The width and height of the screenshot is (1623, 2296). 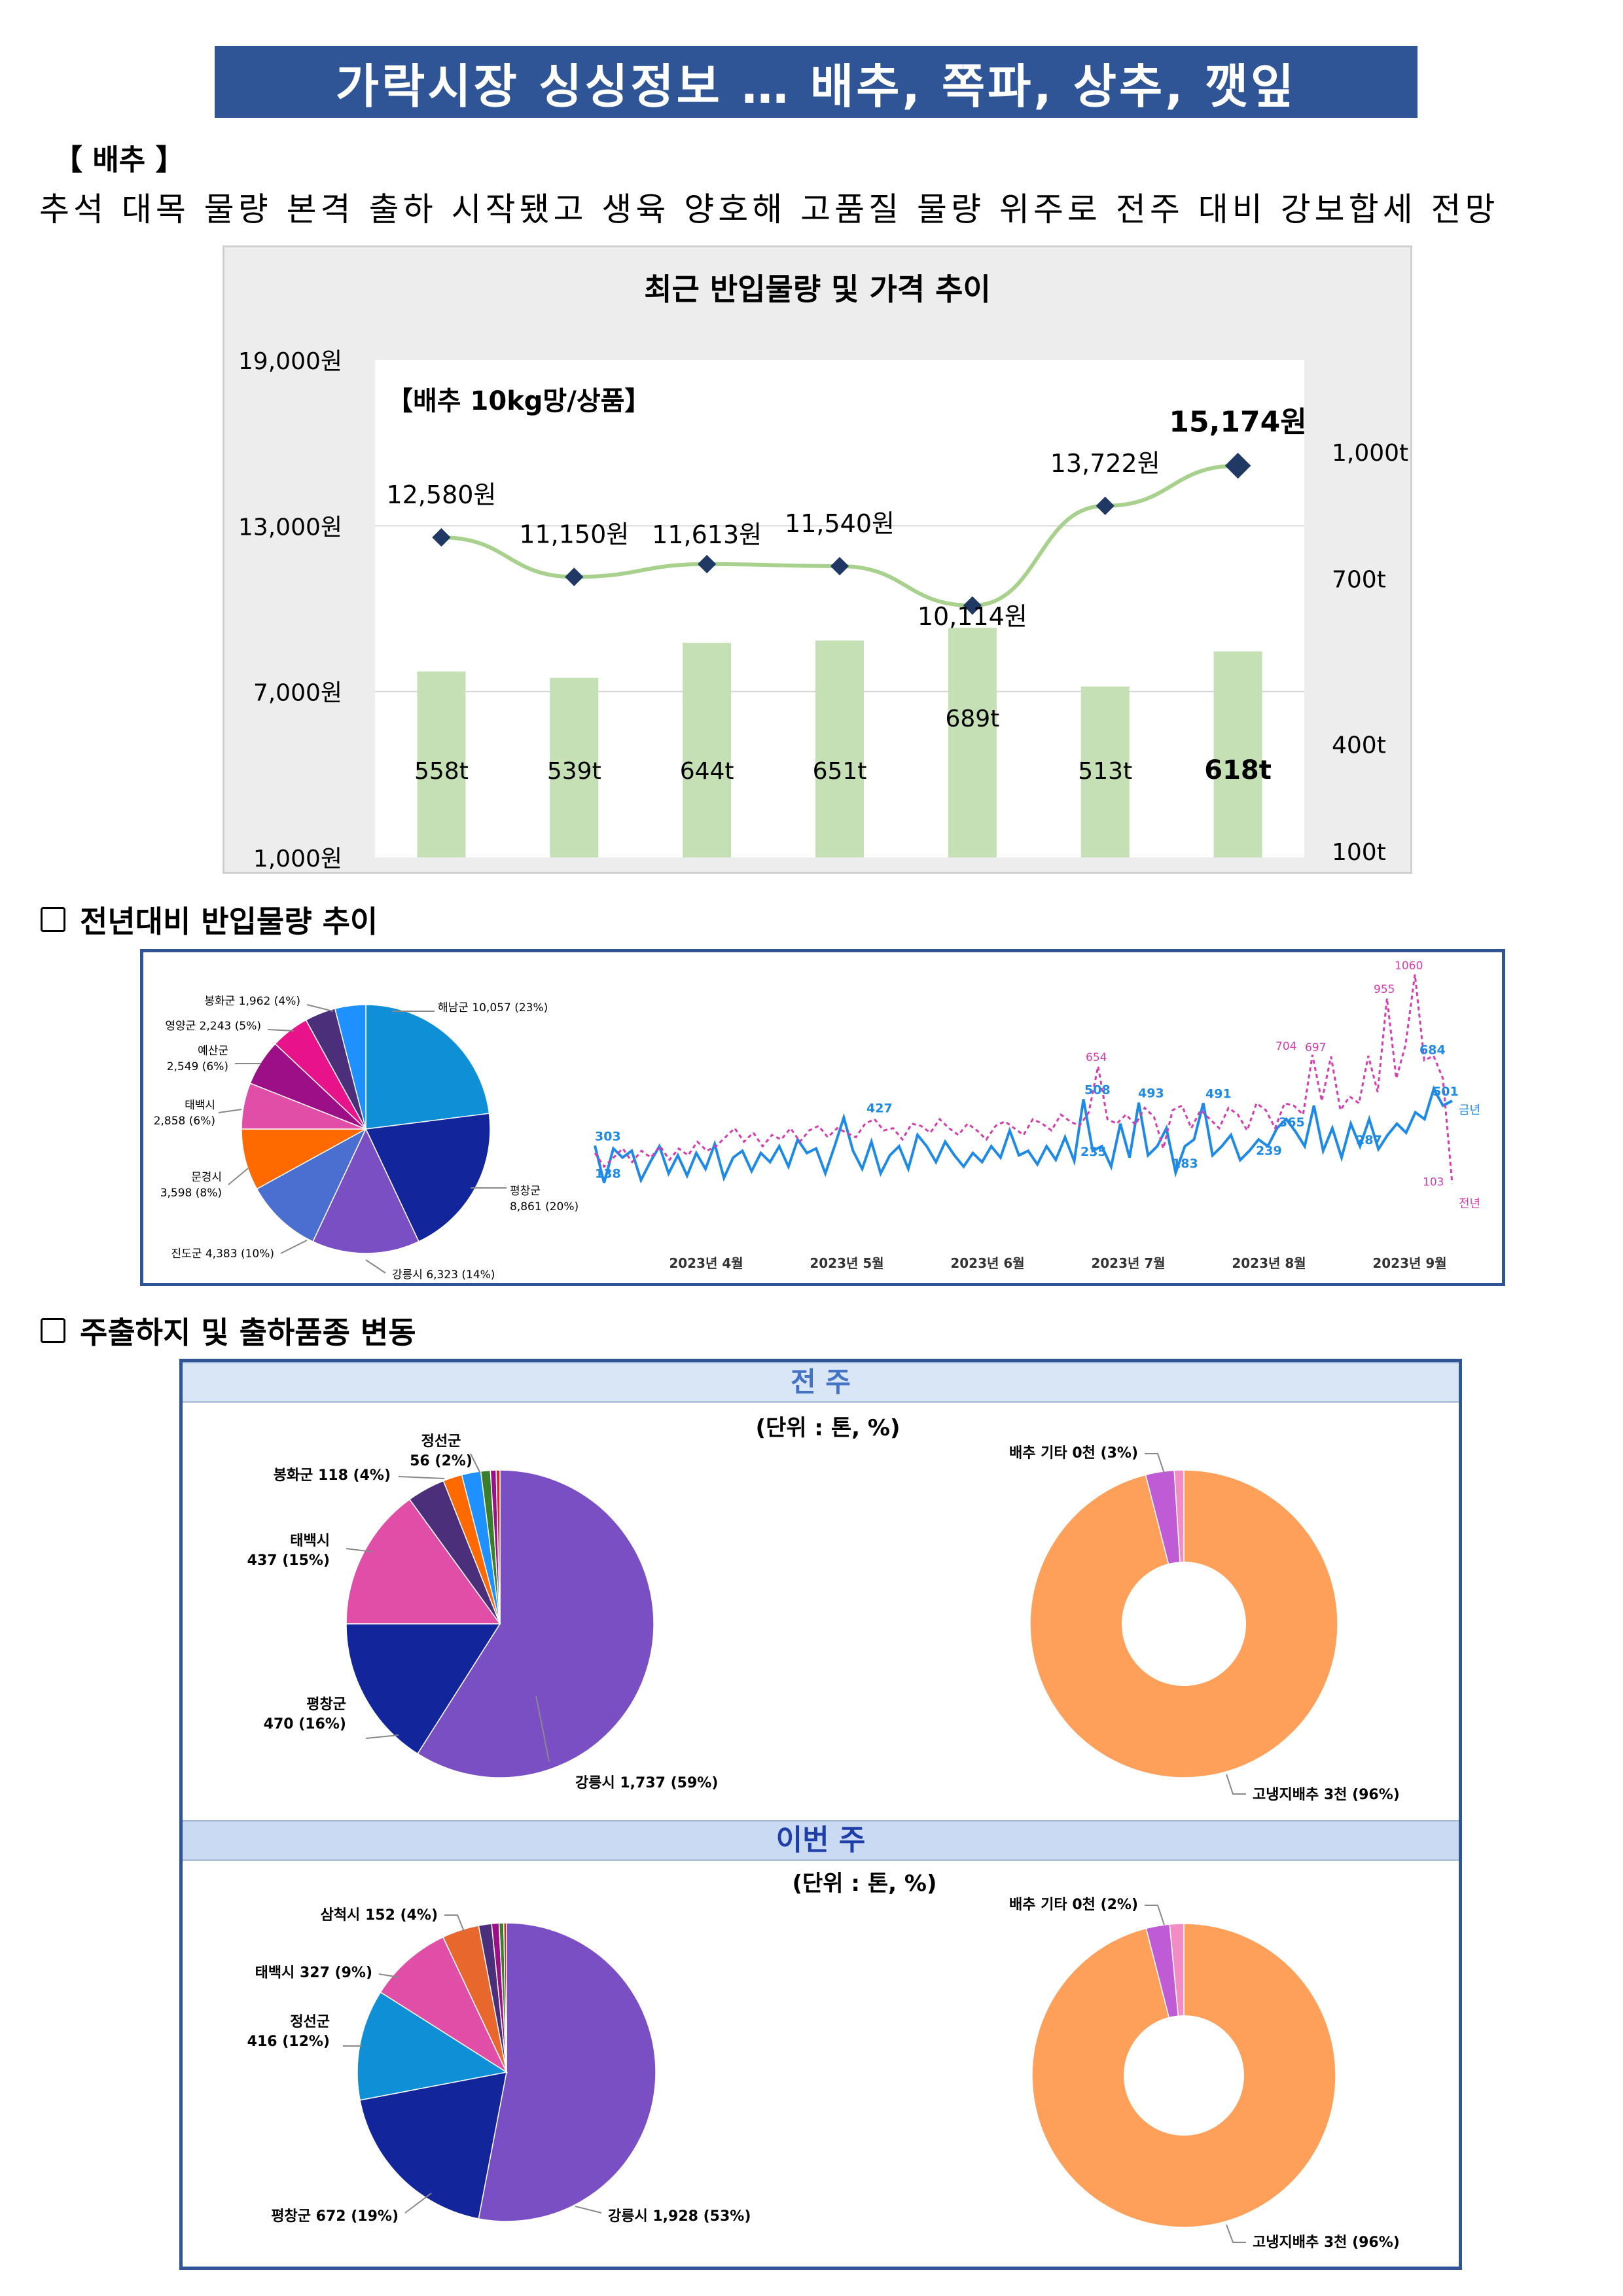 What do you see at coordinates (288, 1560) in the screenshot?
I see `slice-label: 437 (15%)` at bounding box center [288, 1560].